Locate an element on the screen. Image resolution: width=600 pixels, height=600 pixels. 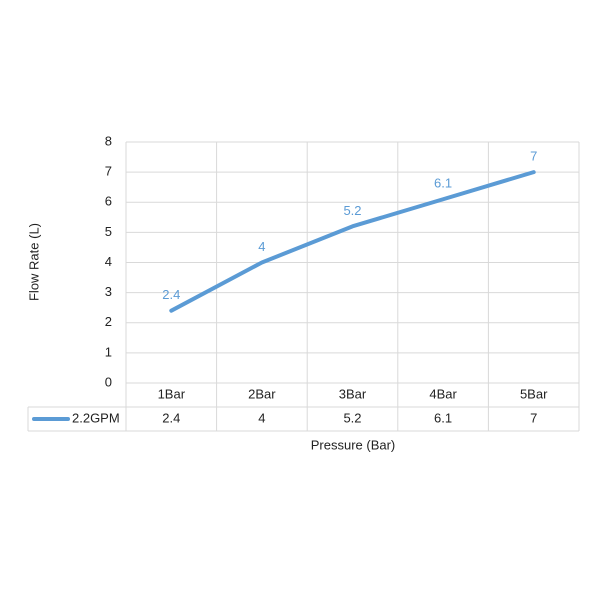
table-value: 5.2 is located at coordinates (352, 417).